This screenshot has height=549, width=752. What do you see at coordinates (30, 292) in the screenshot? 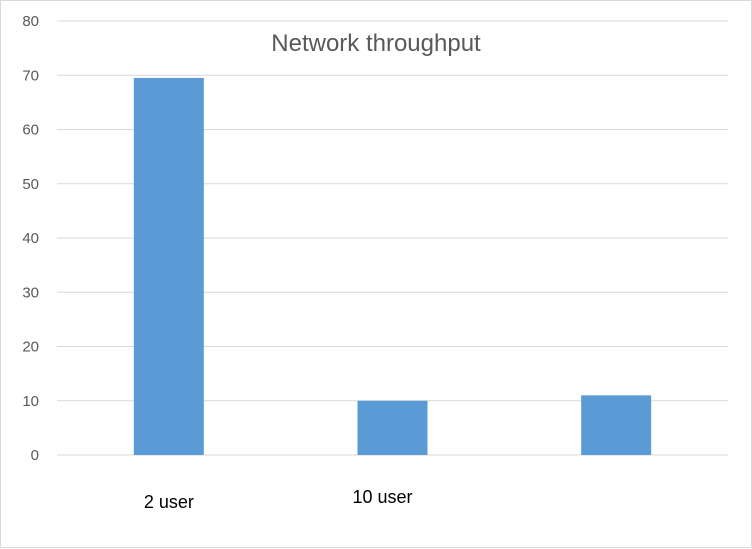
I see `y-tick-label: 30` at bounding box center [30, 292].